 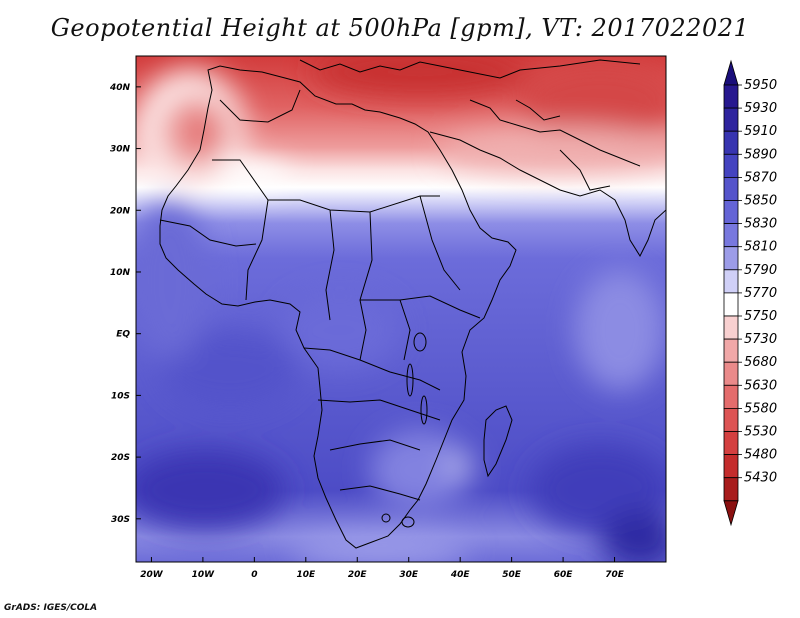 What do you see at coordinates (51, 608) in the screenshot?
I see `grads-credit: GrADS: IGES/COLA` at bounding box center [51, 608].